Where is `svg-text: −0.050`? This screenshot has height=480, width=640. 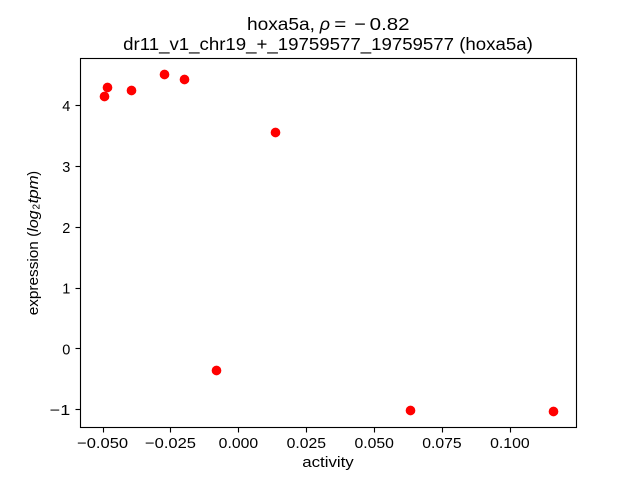
svg-text: −0.050 is located at coordinates (102, 444).